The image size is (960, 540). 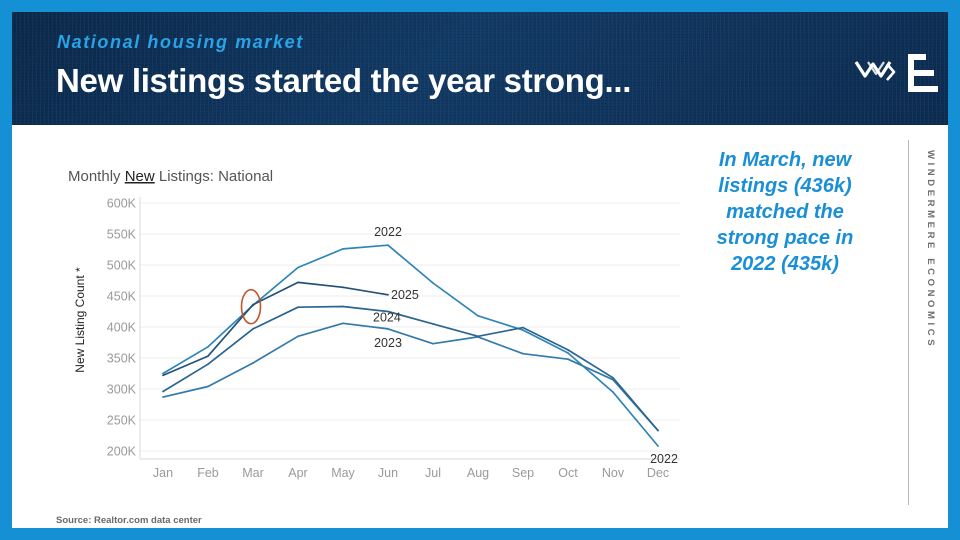 What do you see at coordinates (80, 320) in the screenshot?
I see `y-axis-label: New Listing Count *` at bounding box center [80, 320].